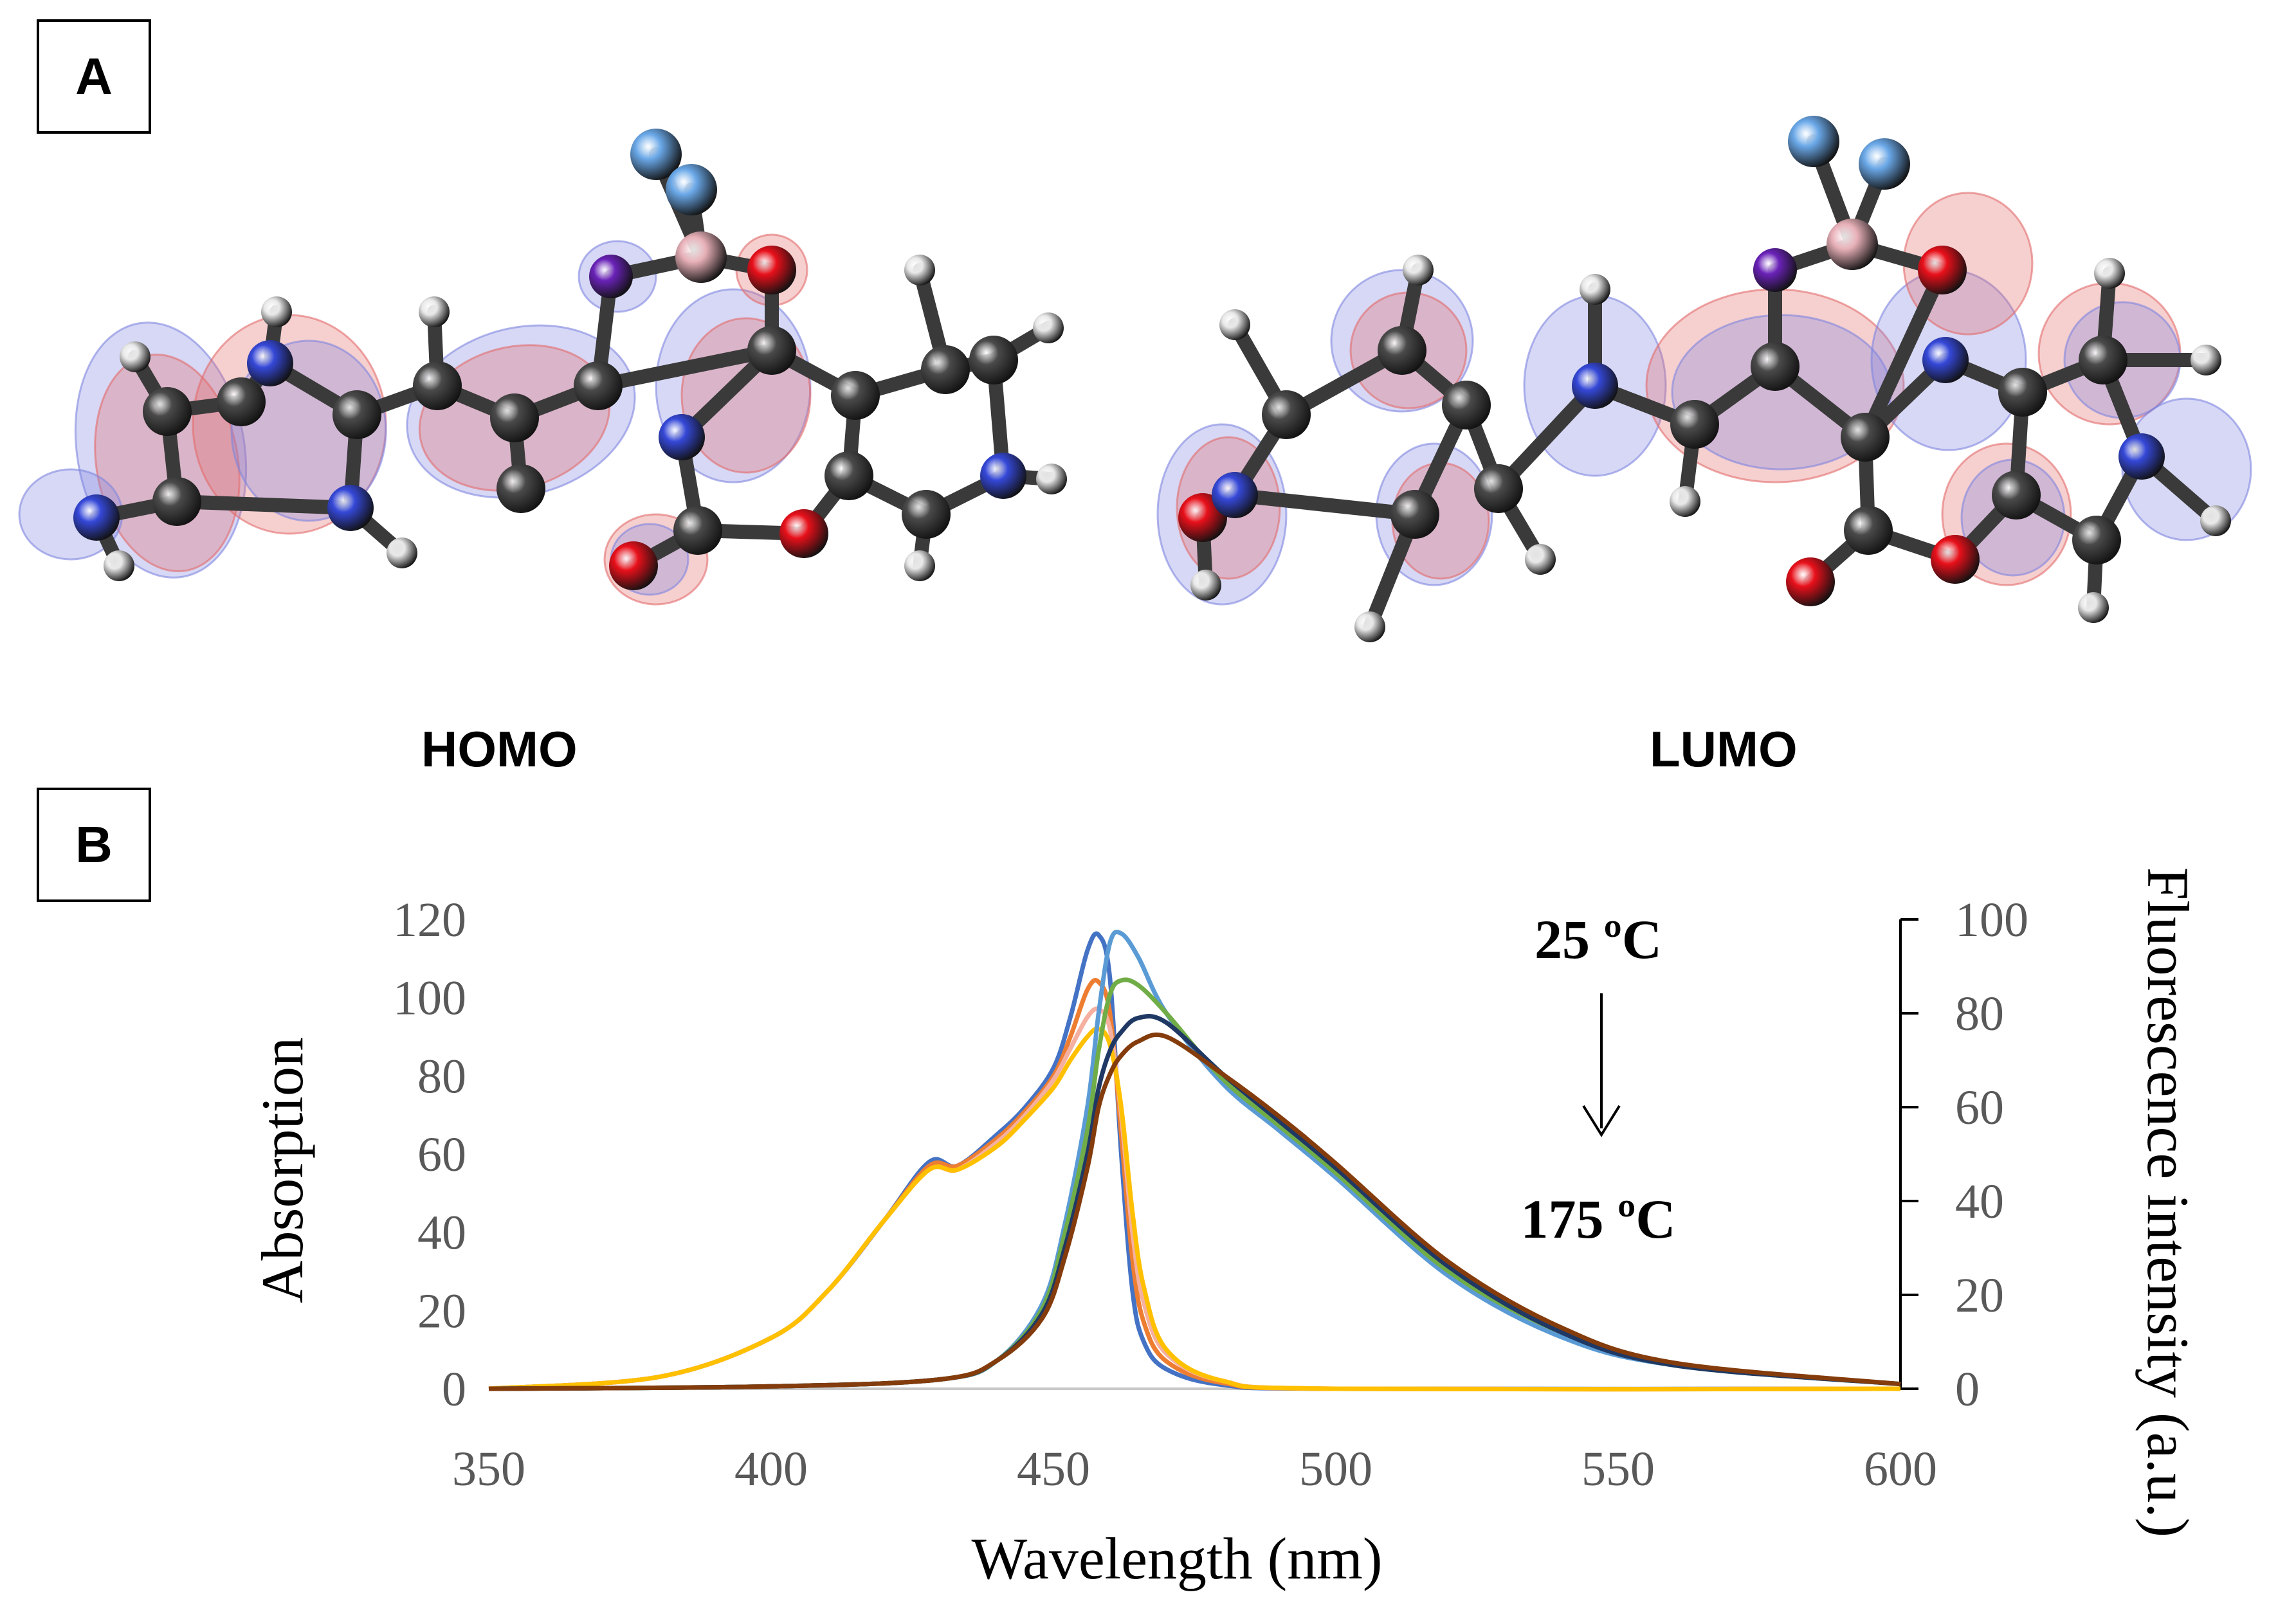 This screenshot has height=1608, width=2296. I want to click on y-right-tick-label: 0, so click(1967, 1389).